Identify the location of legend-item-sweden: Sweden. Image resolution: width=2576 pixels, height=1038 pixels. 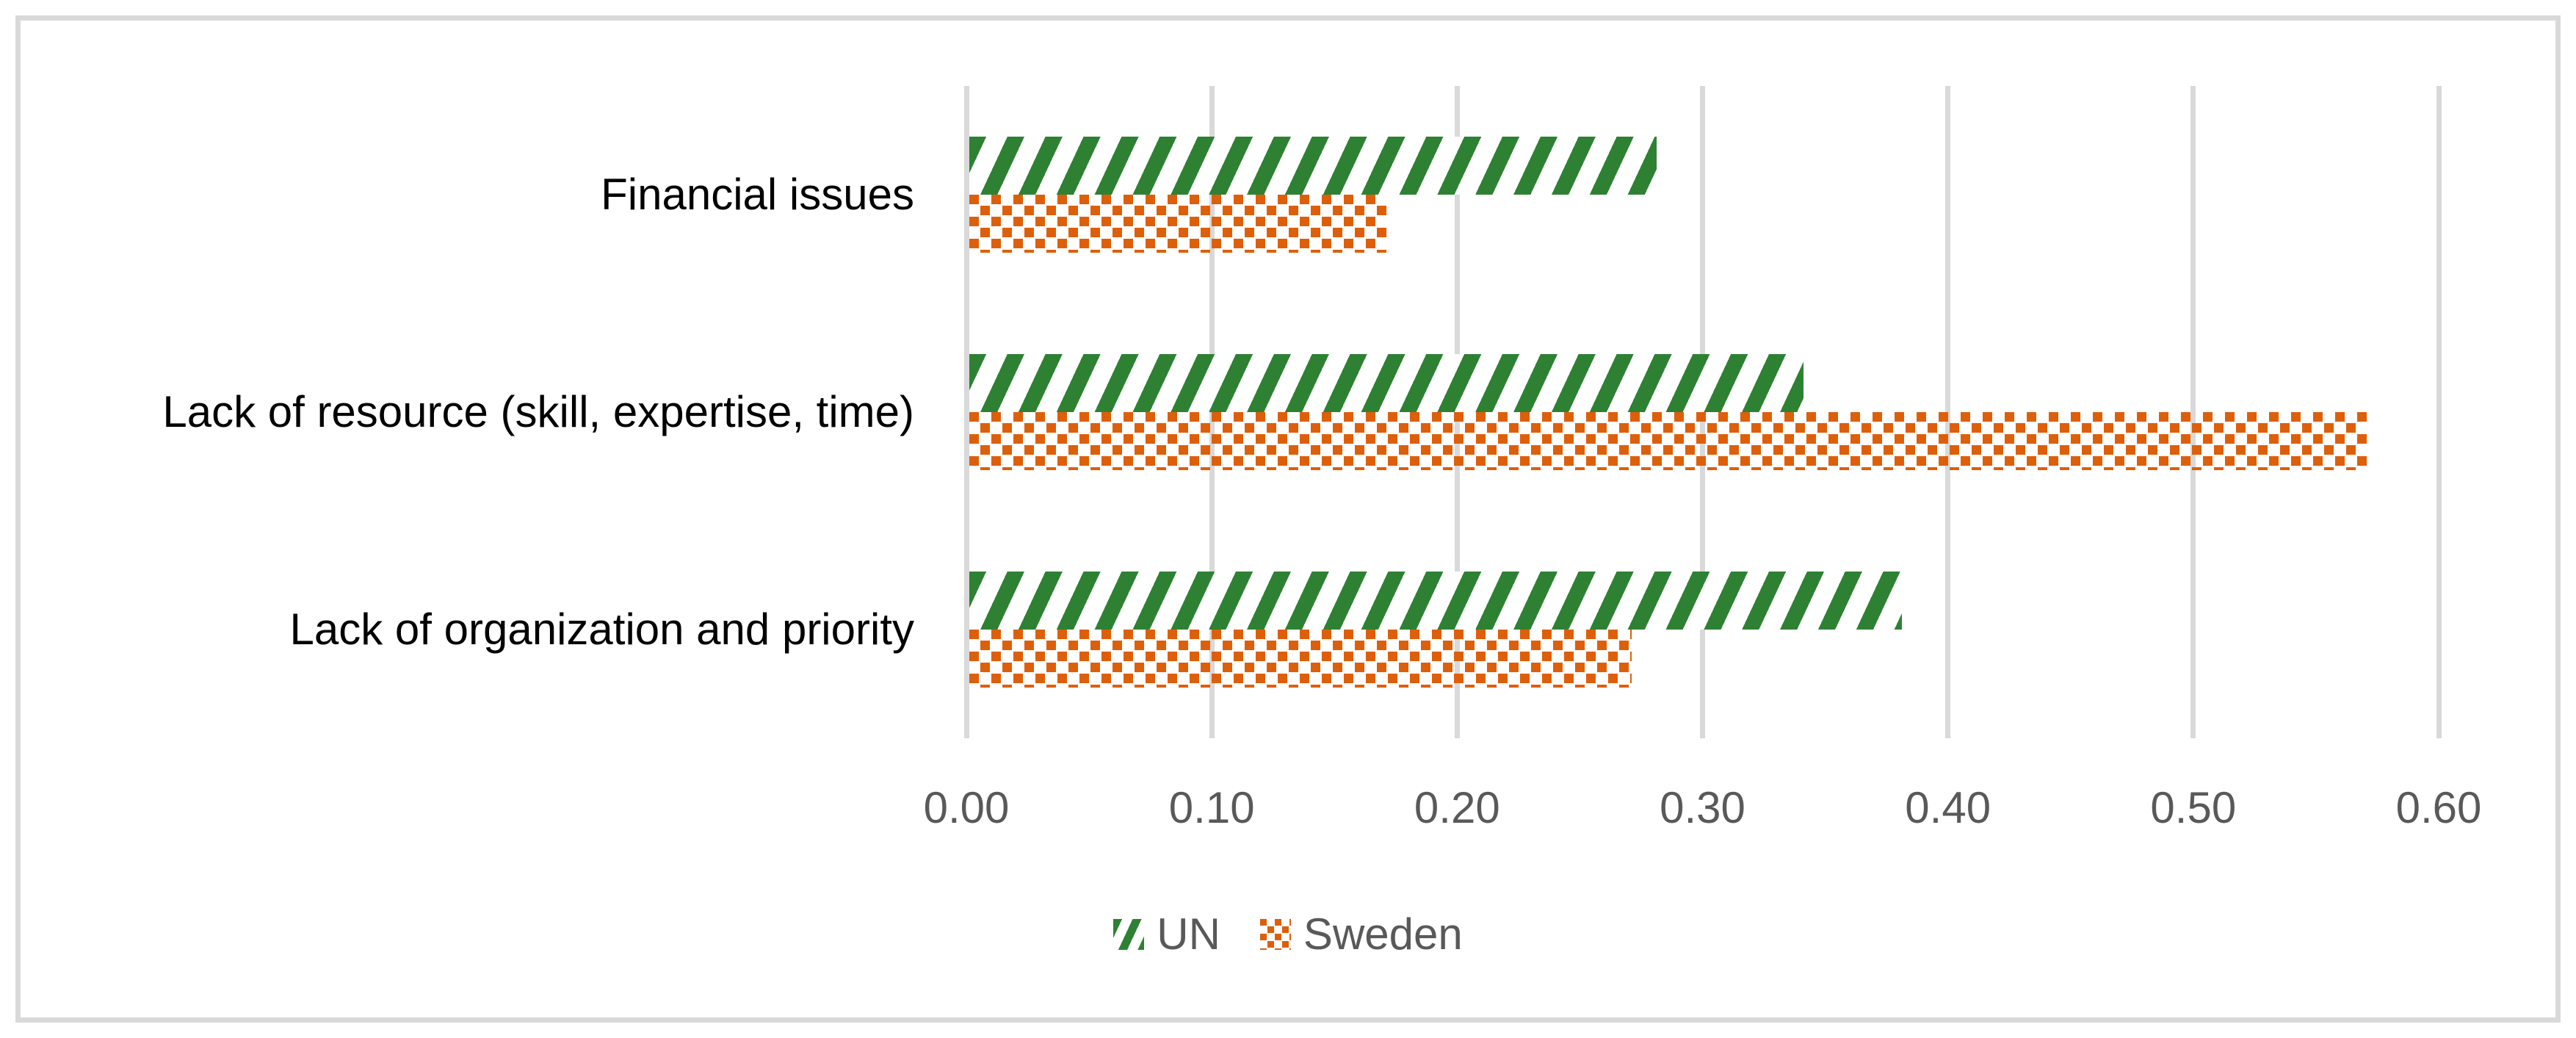
(1361, 934).